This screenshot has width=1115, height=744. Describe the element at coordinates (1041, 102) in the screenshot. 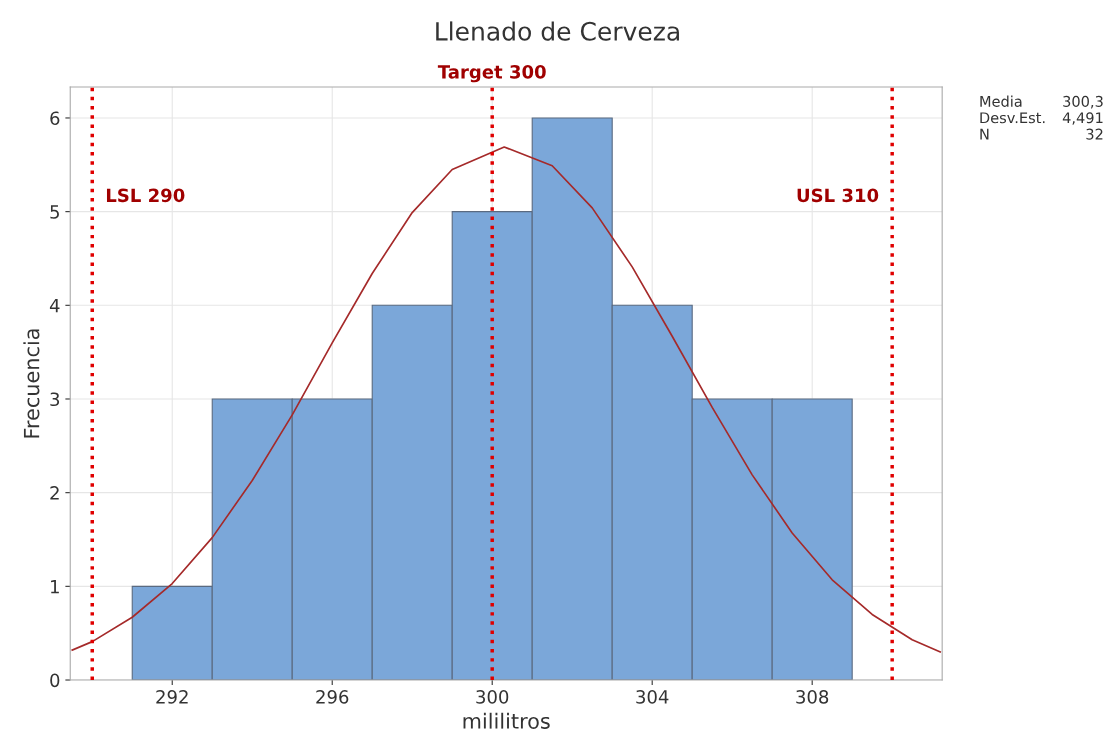

I see `text: Media 300,3` at that location.